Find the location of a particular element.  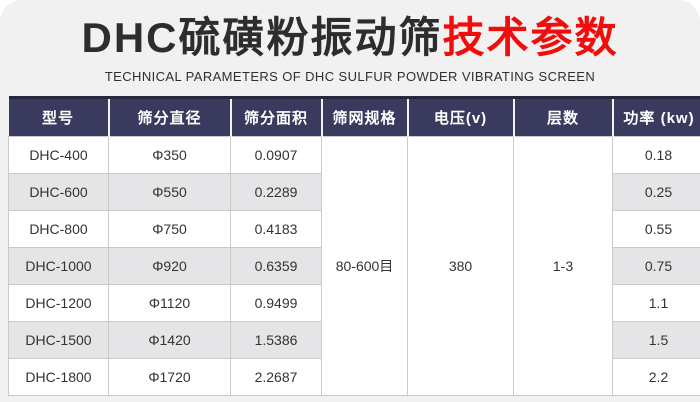

table-row: DHC-1000 Φ920 0.6359 0.75 is located at coordinates (354, 266).